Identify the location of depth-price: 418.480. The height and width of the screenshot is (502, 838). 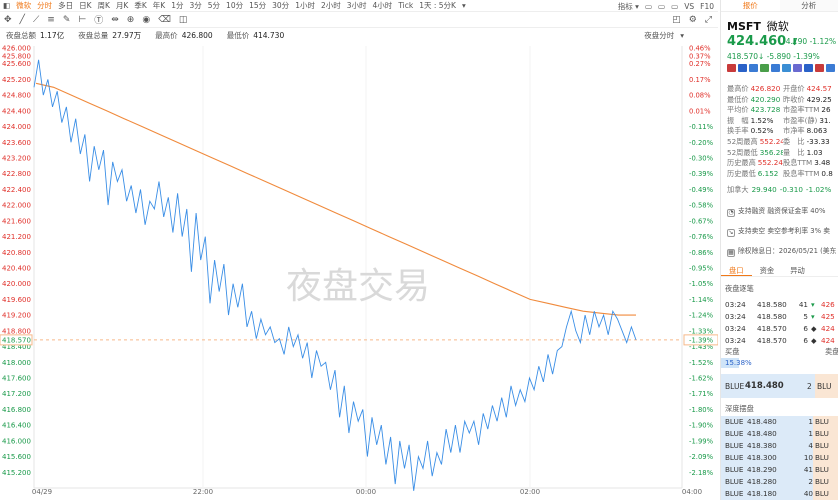
(772, 421).